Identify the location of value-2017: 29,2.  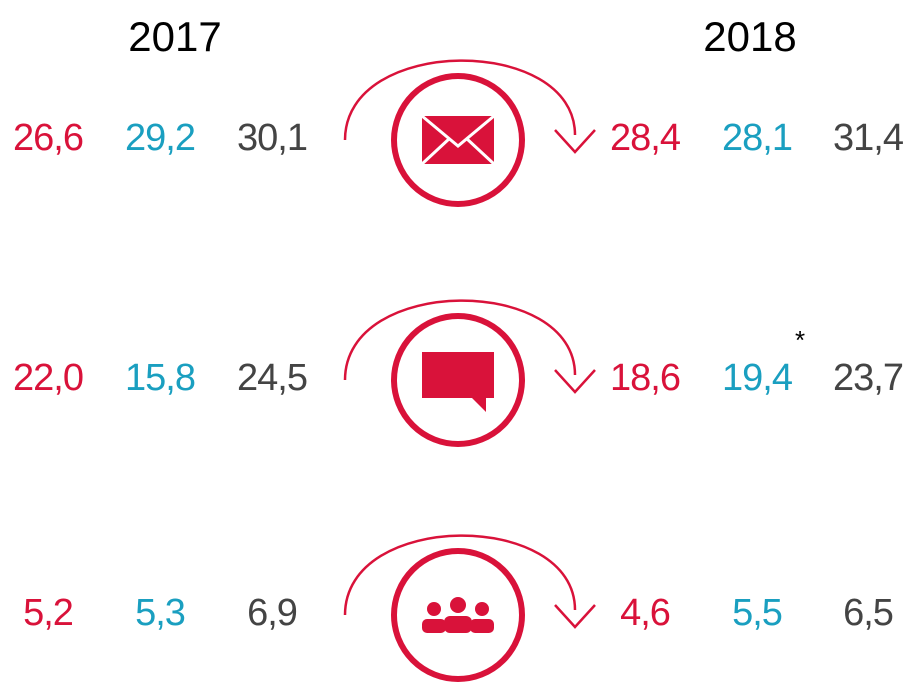
(160, 138).